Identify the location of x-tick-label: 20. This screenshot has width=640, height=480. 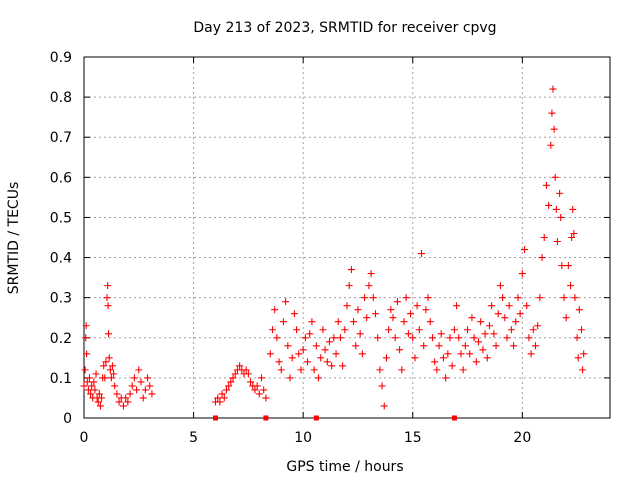
(522, 438).